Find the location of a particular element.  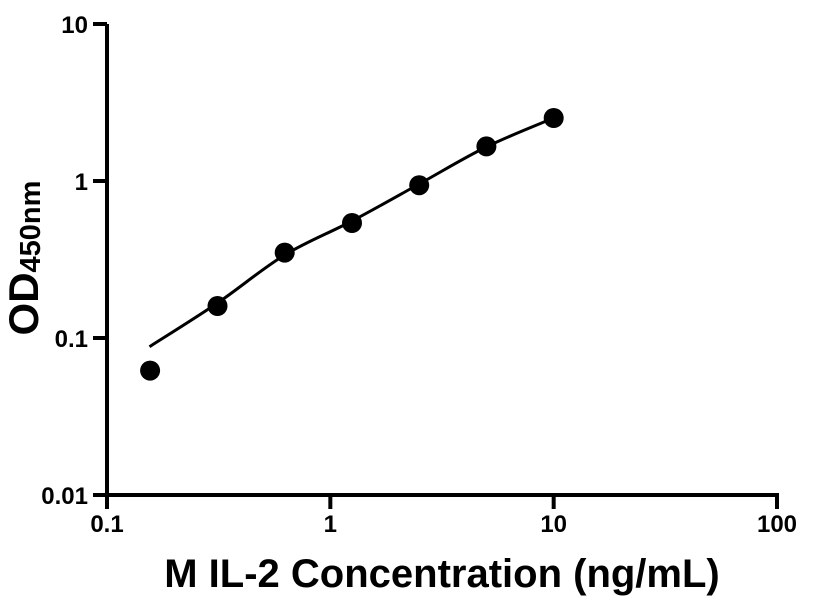

data-point is located at coordinates (150, 370).